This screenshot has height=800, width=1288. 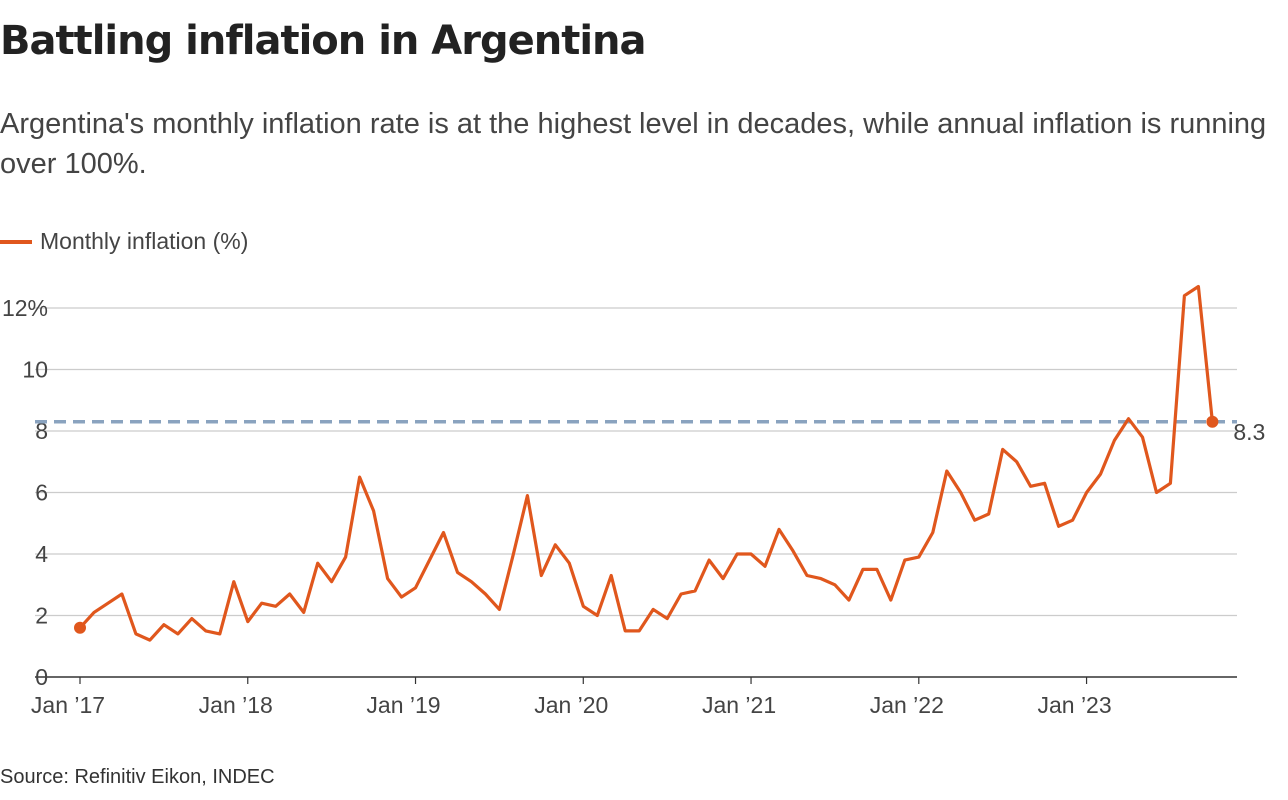 What do you see at coordinates (323, 41) in the screenshot?
I see `chart-title: Battling inflation in Argentina` at bounding box center [323, 41].